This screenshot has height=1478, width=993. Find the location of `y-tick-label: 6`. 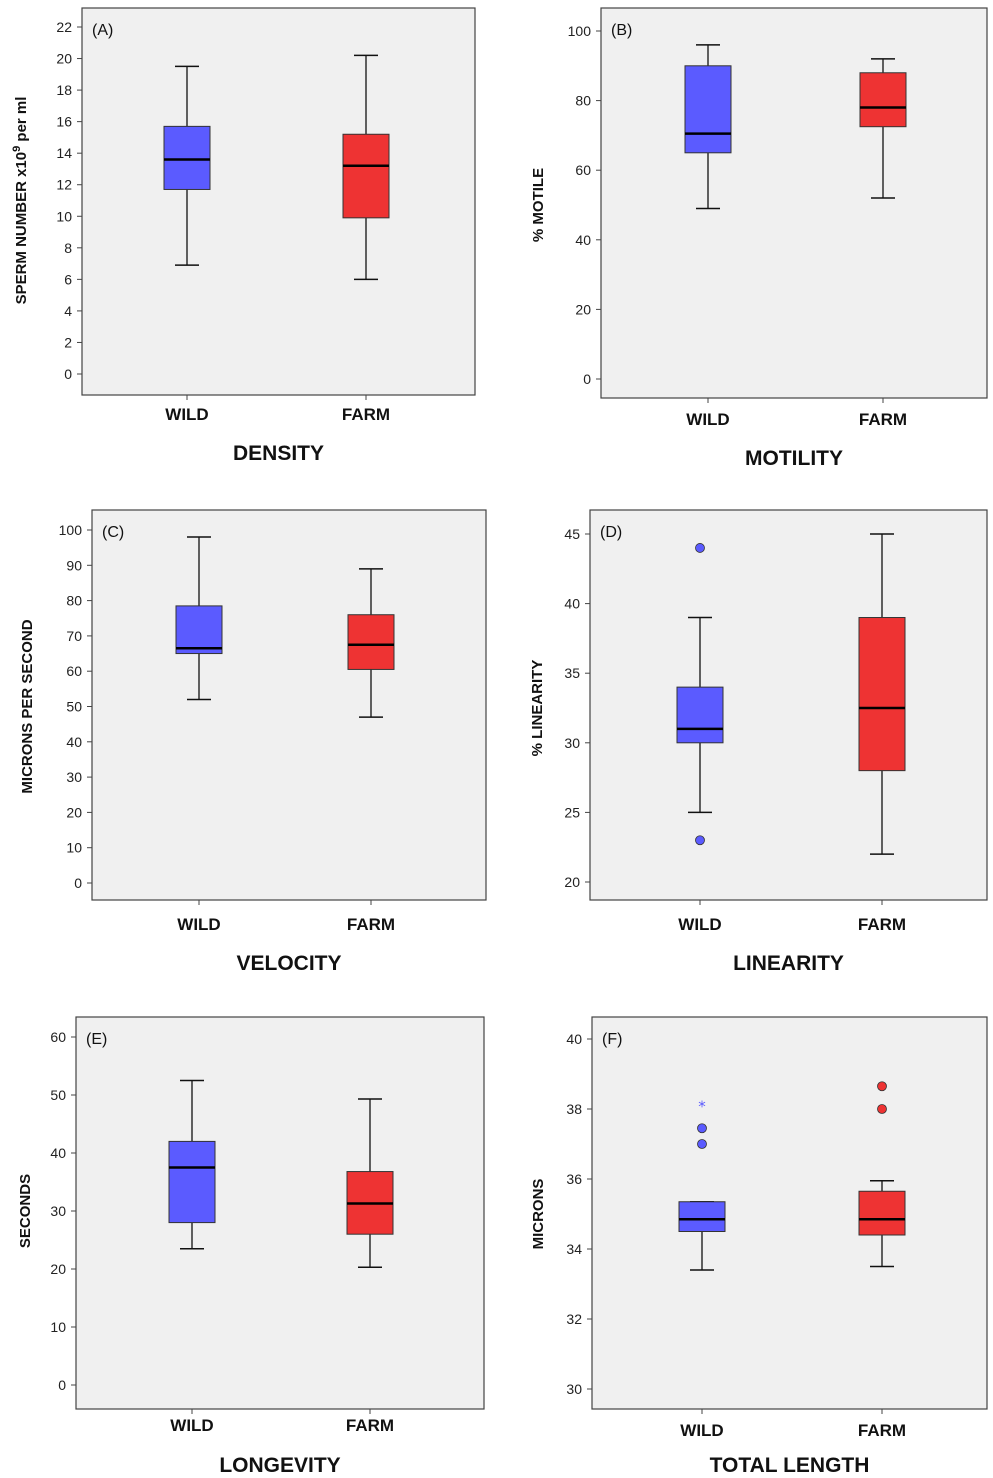

y-tick-label: 6 is located at coordinates (68, 279).